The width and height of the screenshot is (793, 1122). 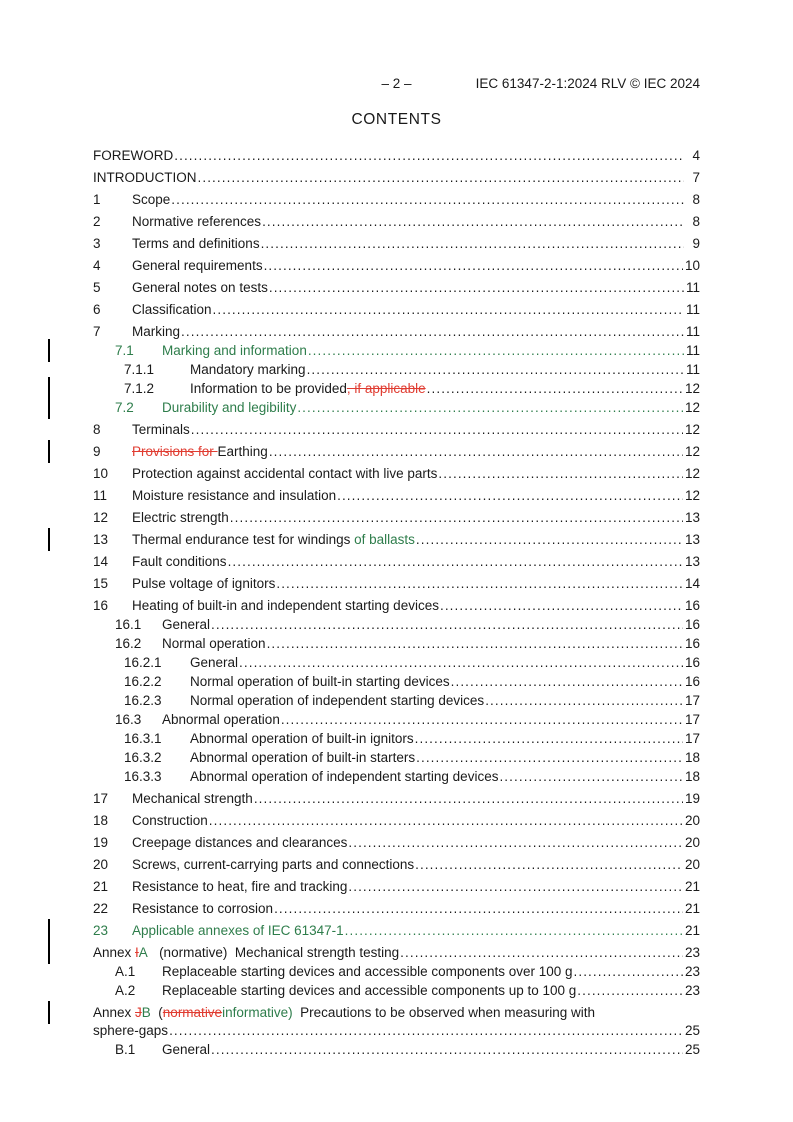 What do you see at coordinates (396, 310) in the screenshot?
I see `toc-row: 6 Classification 11` at bounding box center [396, 310].